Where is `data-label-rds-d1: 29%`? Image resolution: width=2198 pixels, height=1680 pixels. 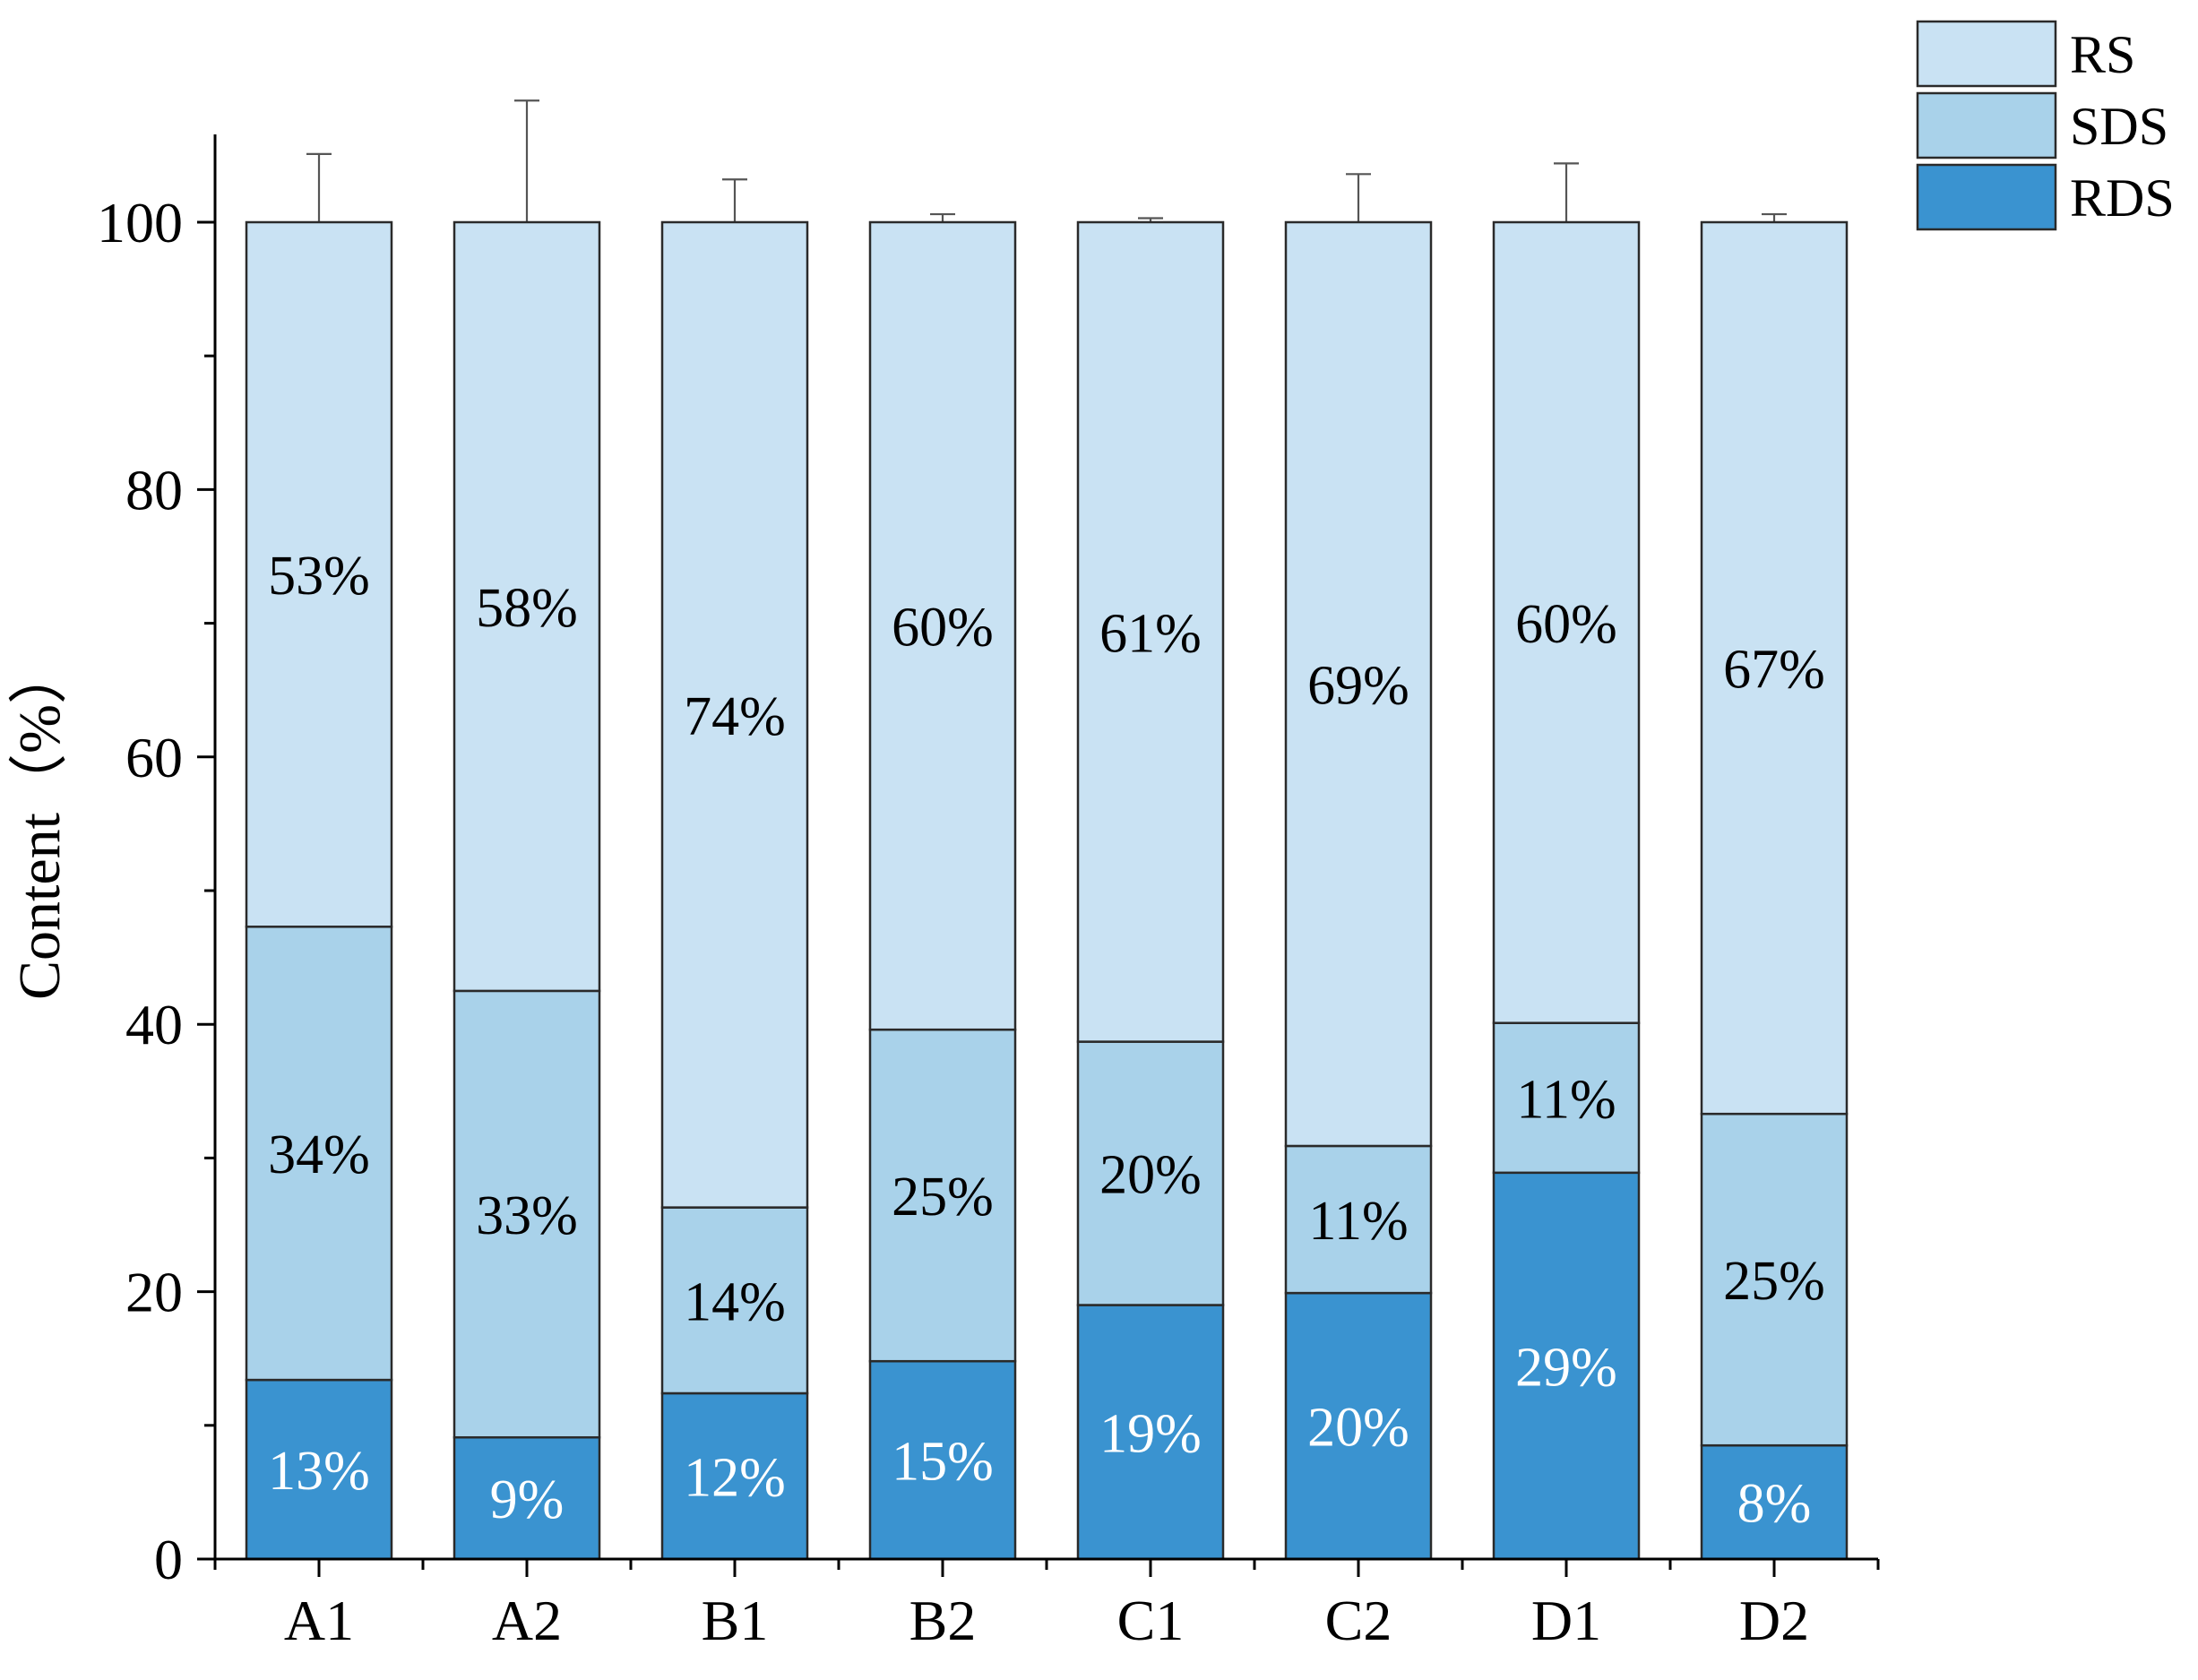
data-label-rds-d1: 29% is located at coordinates (1566, 1368).